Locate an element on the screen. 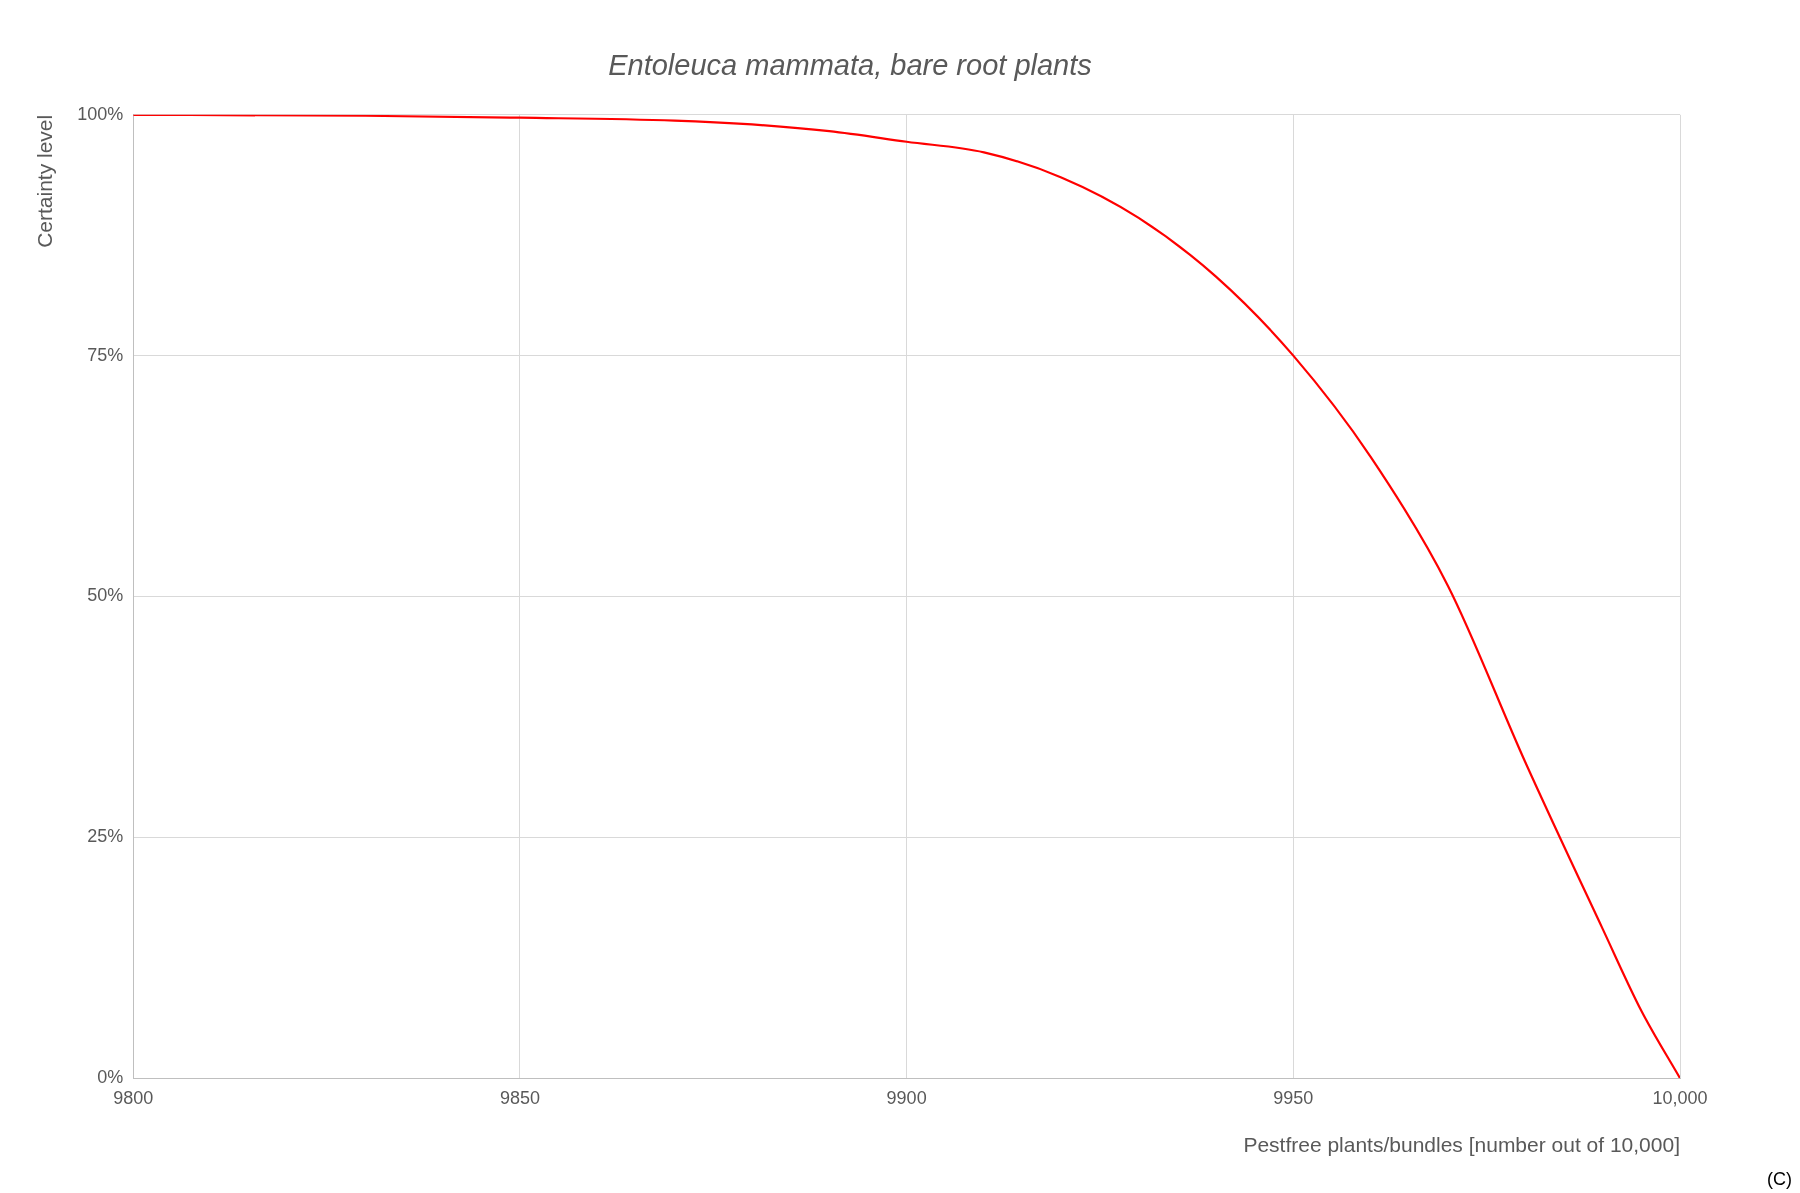  y-tick-label: 75% is located at coordinates (105, 354).